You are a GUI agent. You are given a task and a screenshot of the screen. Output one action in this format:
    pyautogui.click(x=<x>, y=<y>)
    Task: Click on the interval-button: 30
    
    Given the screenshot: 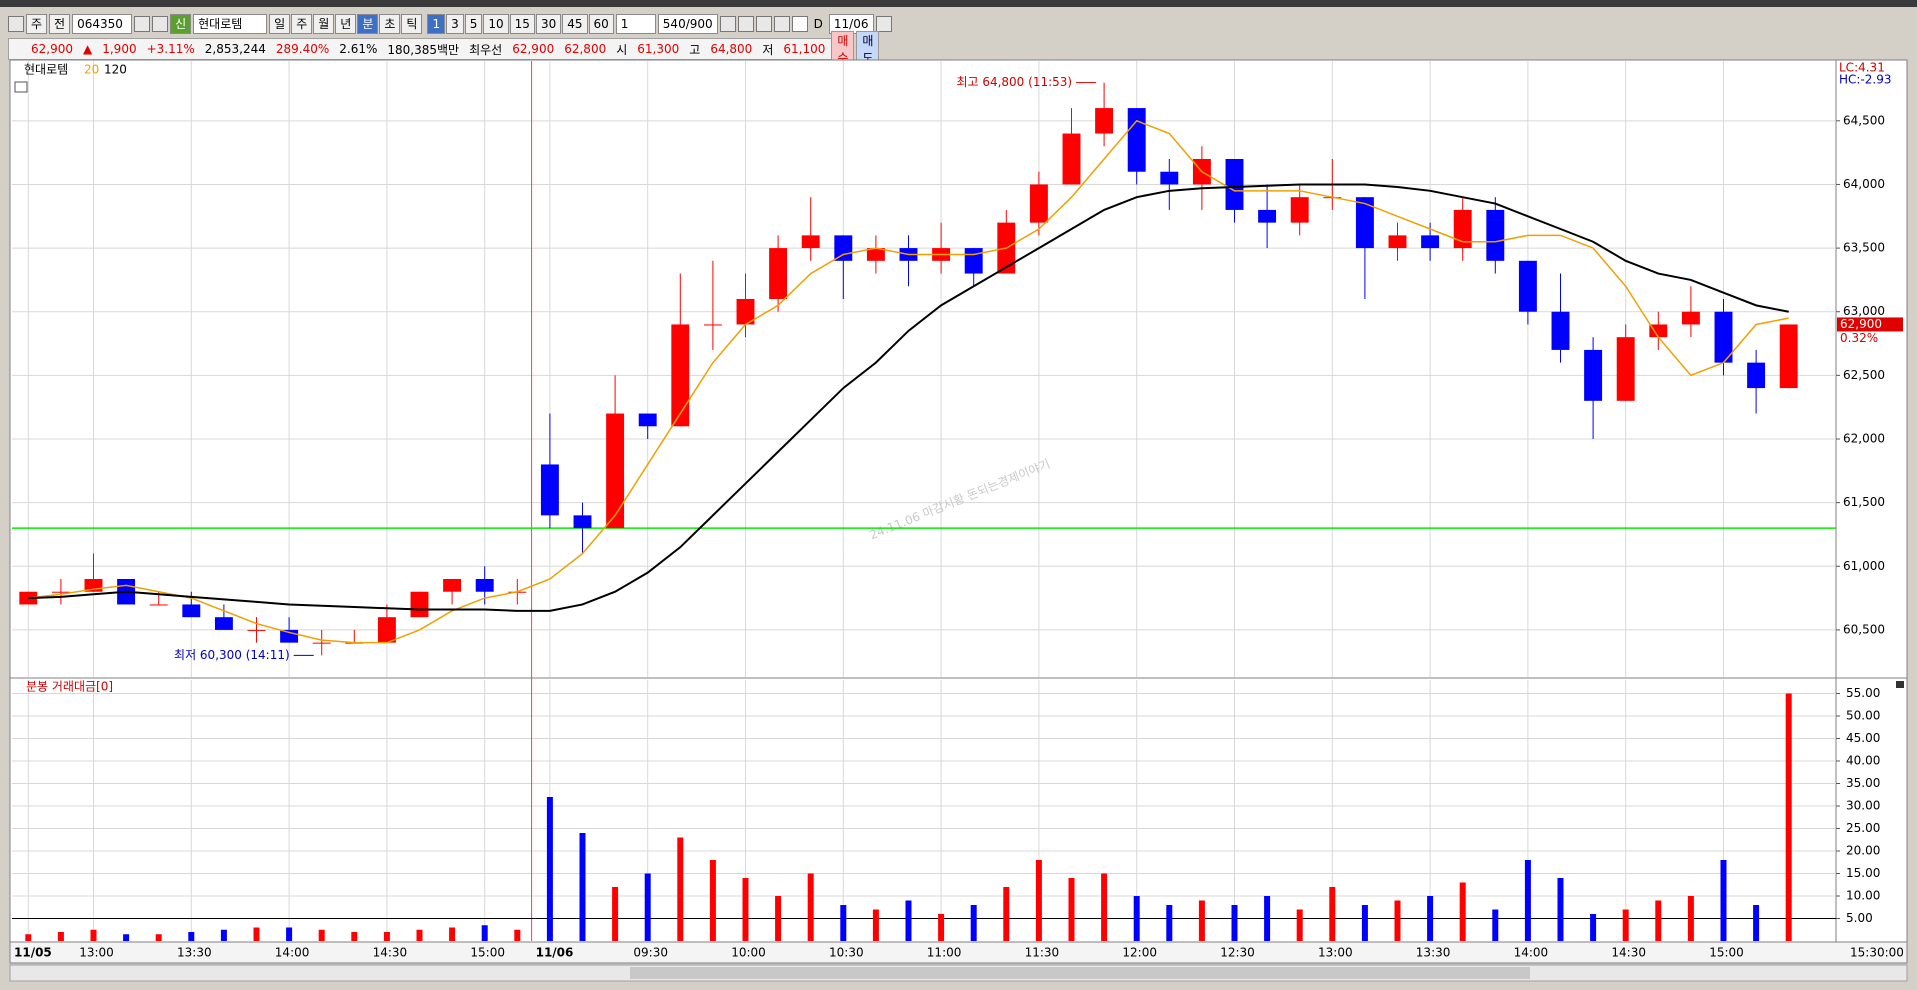 What is the action you would take?
    pyautogui.click(x=548, y=24)
    